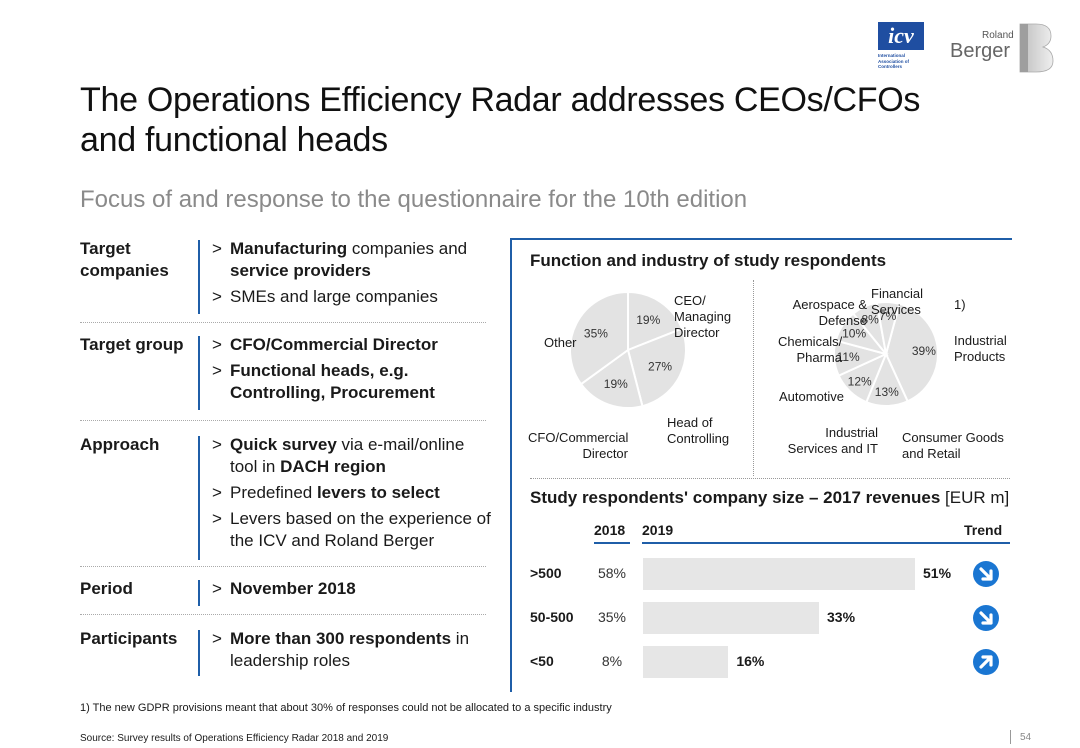 The height and width of the screenshot is (748, 1080). I want to click on info-row-label: Period, so click(106, 588).